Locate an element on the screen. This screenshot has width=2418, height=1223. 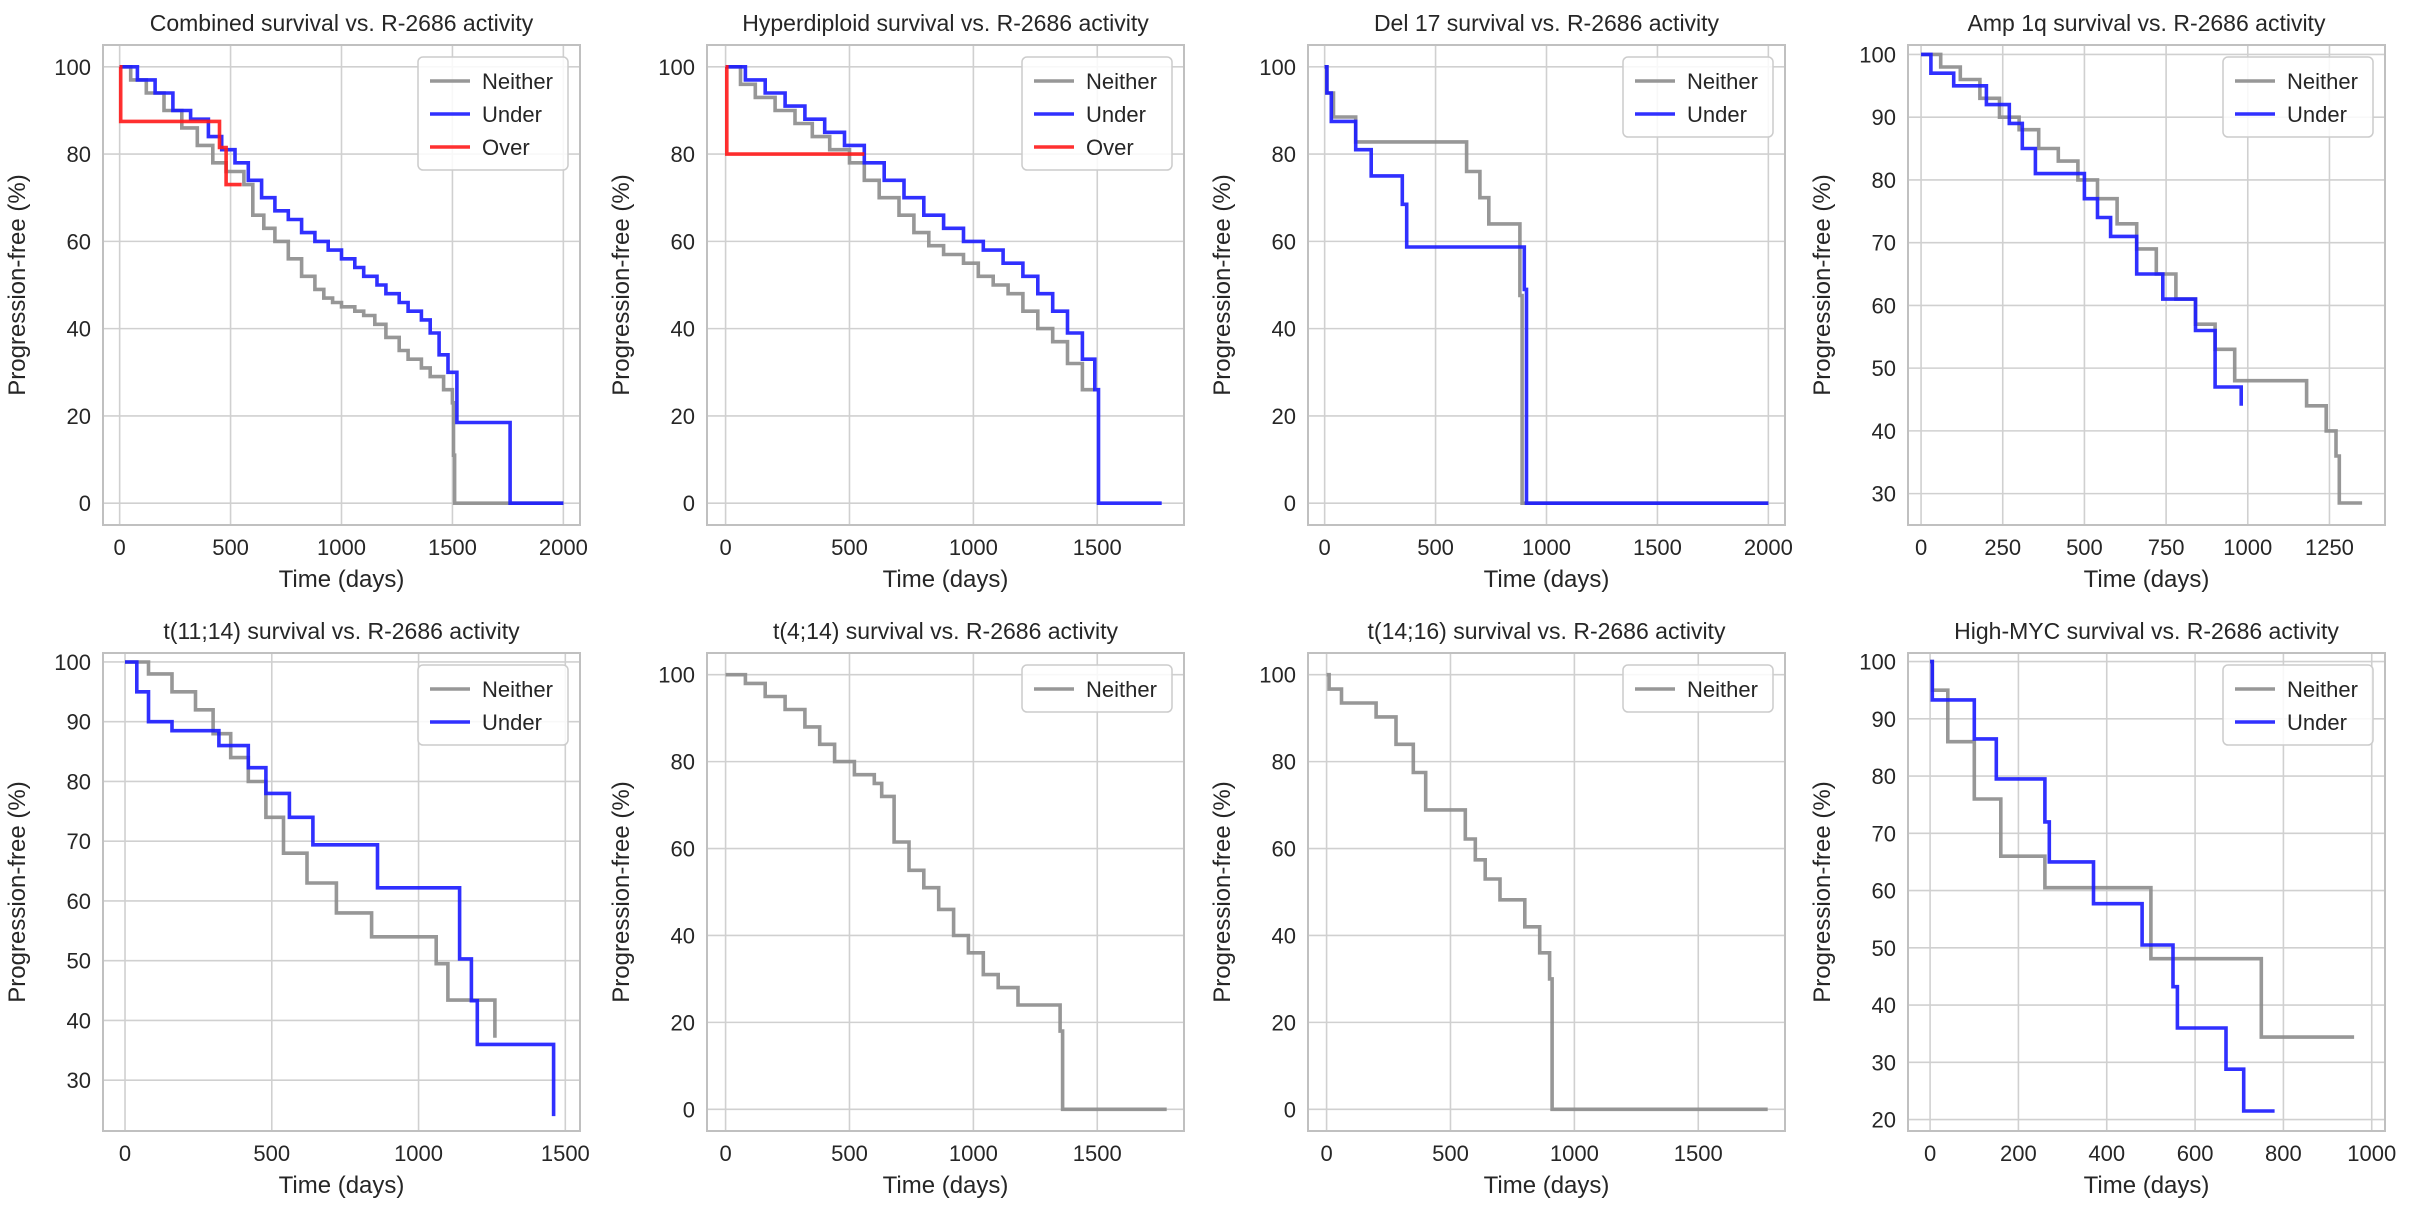
x-tick-label: 250 is located at coordinates (2002, 547).